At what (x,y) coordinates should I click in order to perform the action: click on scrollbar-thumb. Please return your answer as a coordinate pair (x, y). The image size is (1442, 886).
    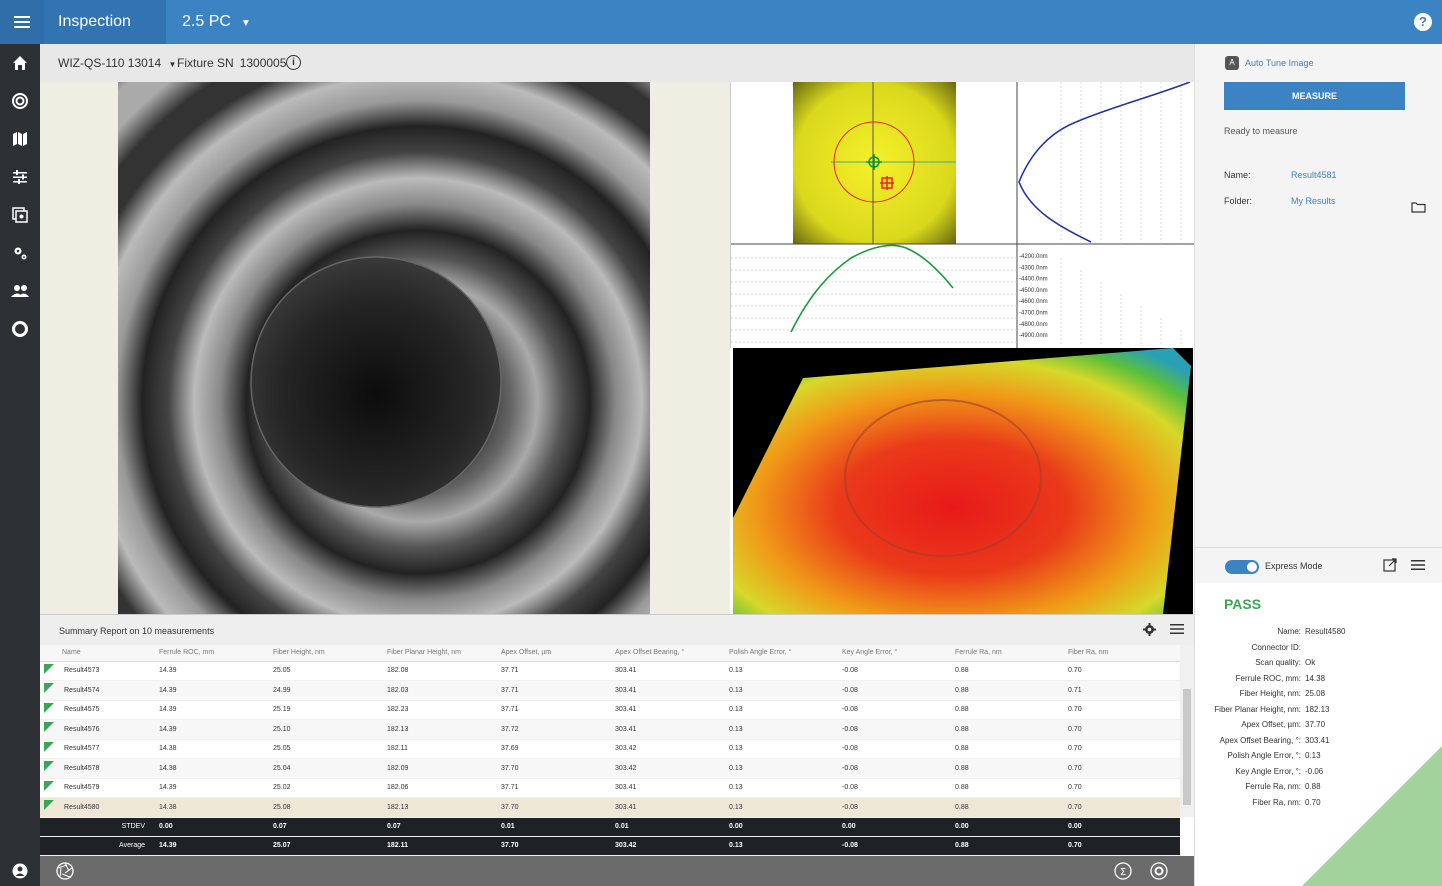
    Looking at the image, I should click on (1187, 747).